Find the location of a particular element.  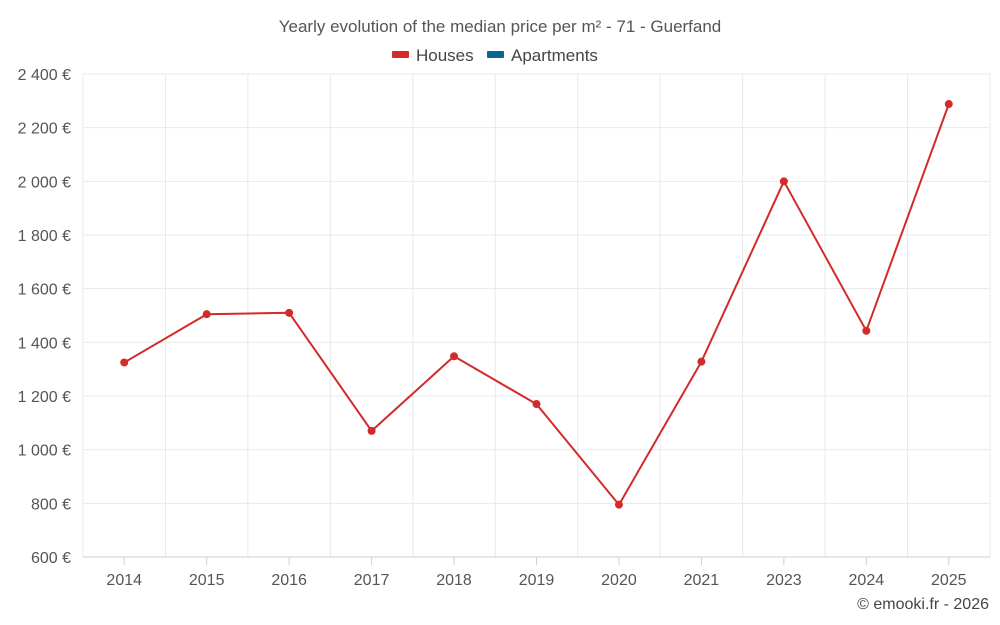

legend: Houses Apartments is located at coordinates (495, 55).